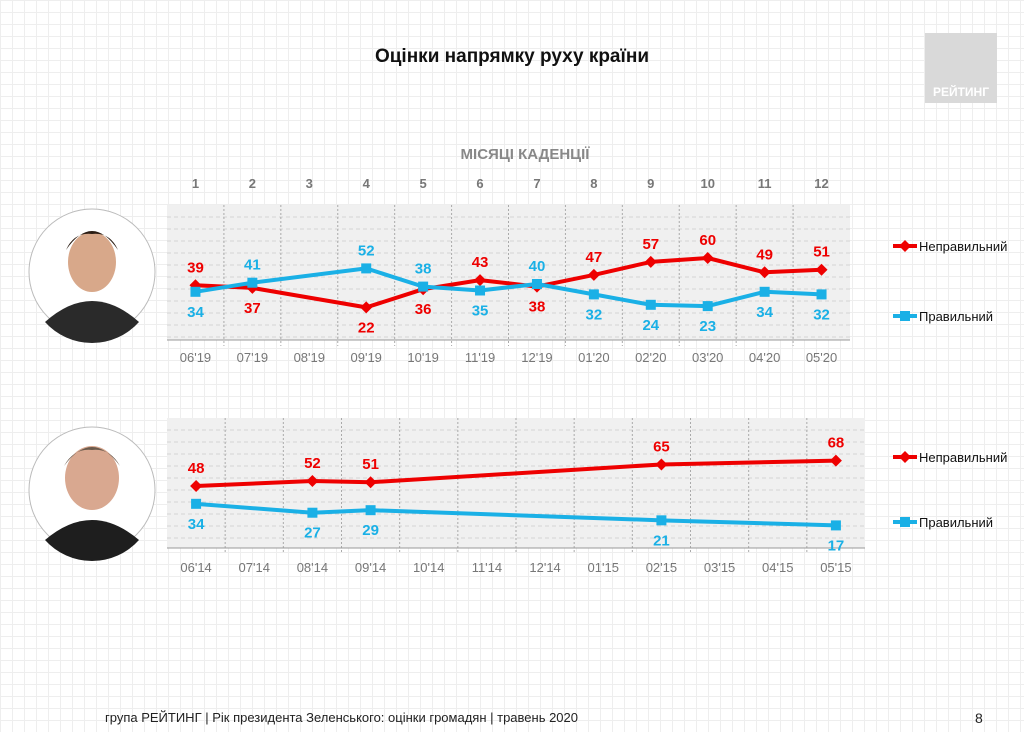  Describe the element at coordinates (309, 357) in the screenshot. I see `x-tick-label: 08'19` at that location.